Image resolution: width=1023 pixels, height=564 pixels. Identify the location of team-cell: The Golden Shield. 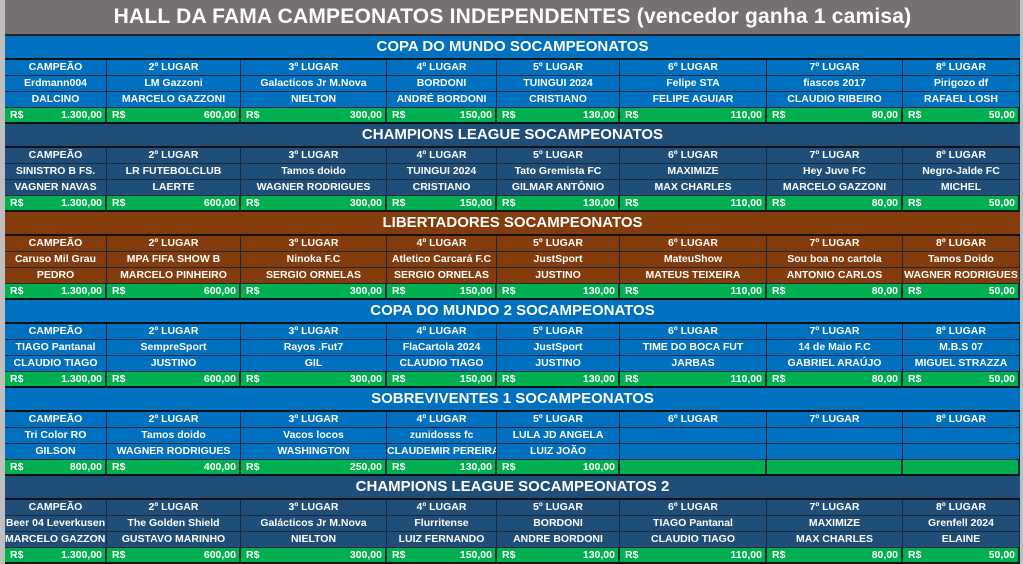
(174, 524).